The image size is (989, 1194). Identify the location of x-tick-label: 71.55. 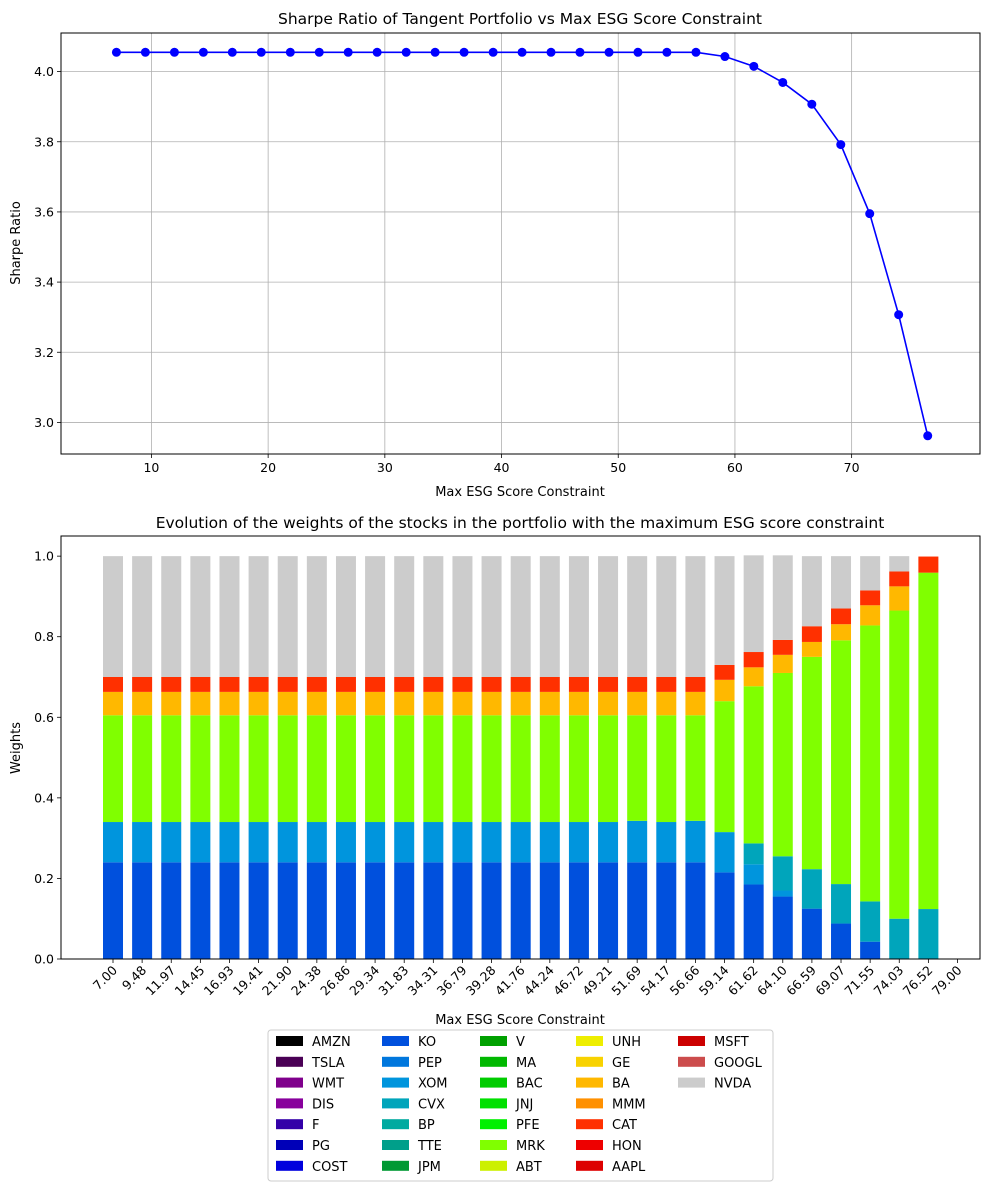
(859, 981).